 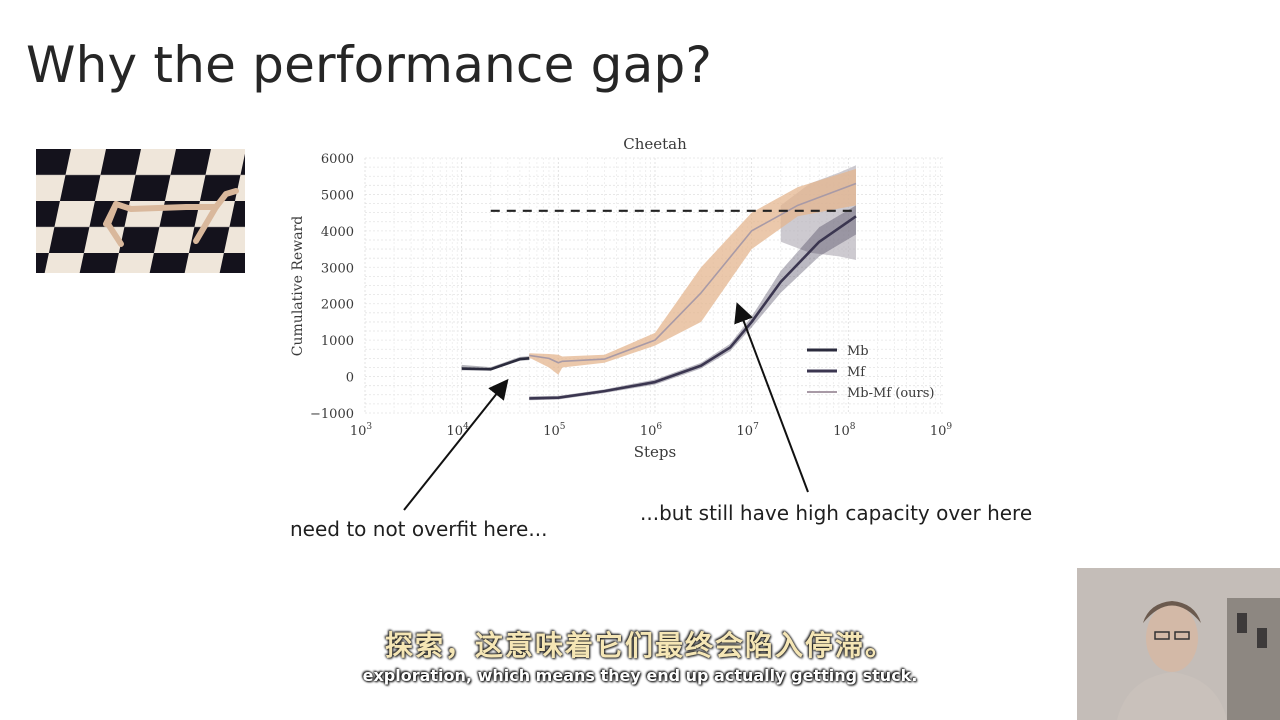 I want to click on x-tick-labels: 10³ 10⁴ 10⁵ 10⁶ 10⁷ 10⁸ 10⁹, so click(x=651, y=430).